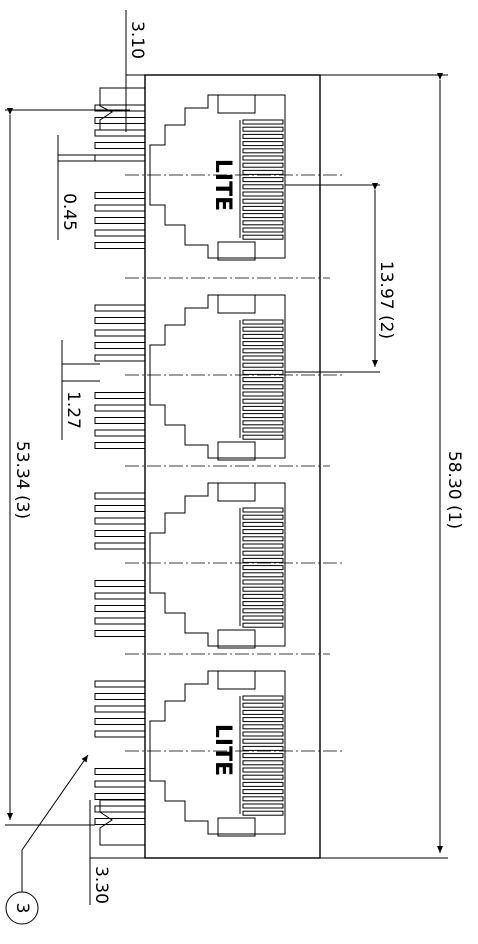 The width and height of the screenshot is (478, 944). I want to click on dimension-label: 3.30, so click(101, 885).